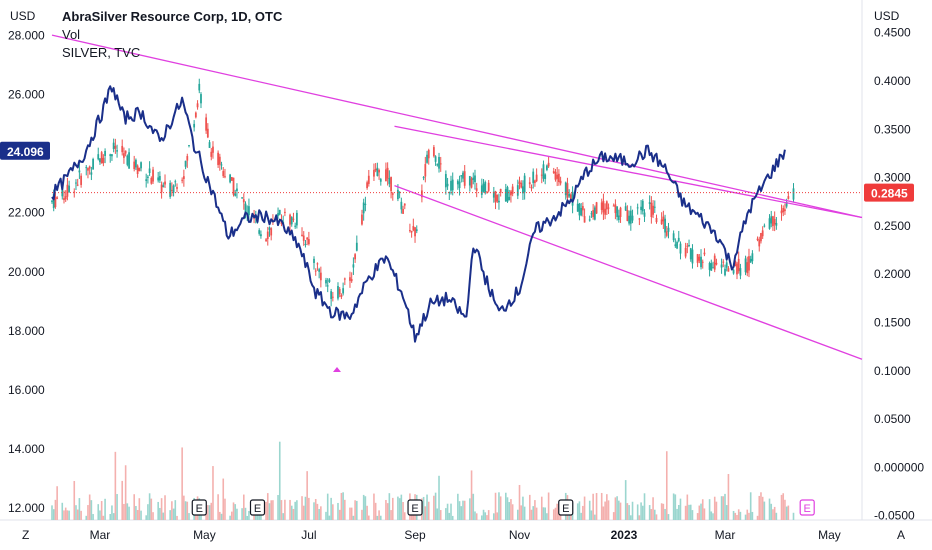 Image resolution: width=932 pixels, height=550 pixels. I want to click on volume-label: Vol, so click(71, 34).